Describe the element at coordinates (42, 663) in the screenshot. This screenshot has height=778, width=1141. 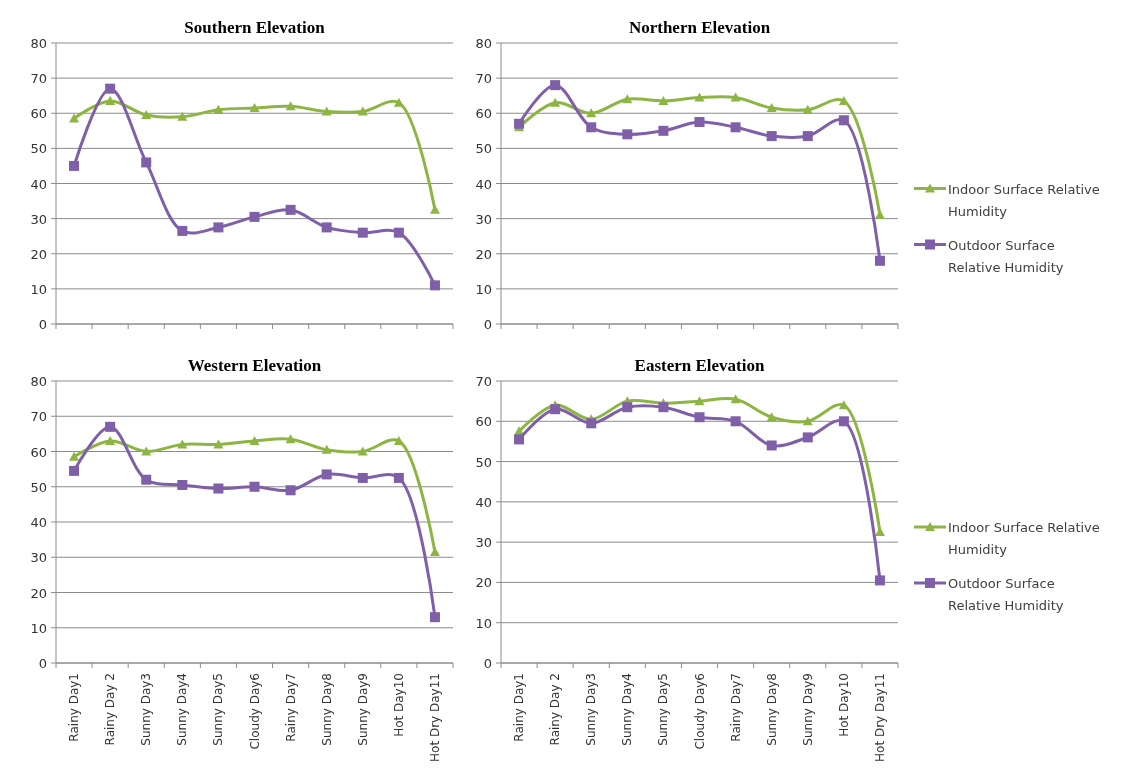
I see `y-tick-label: 0` at that location.